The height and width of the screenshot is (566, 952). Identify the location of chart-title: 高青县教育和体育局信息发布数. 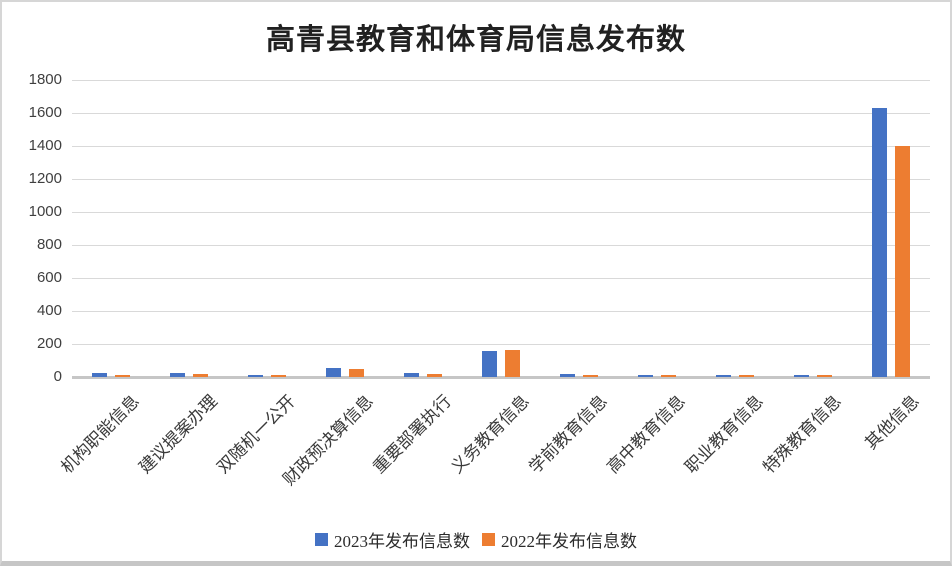
(475, 40).